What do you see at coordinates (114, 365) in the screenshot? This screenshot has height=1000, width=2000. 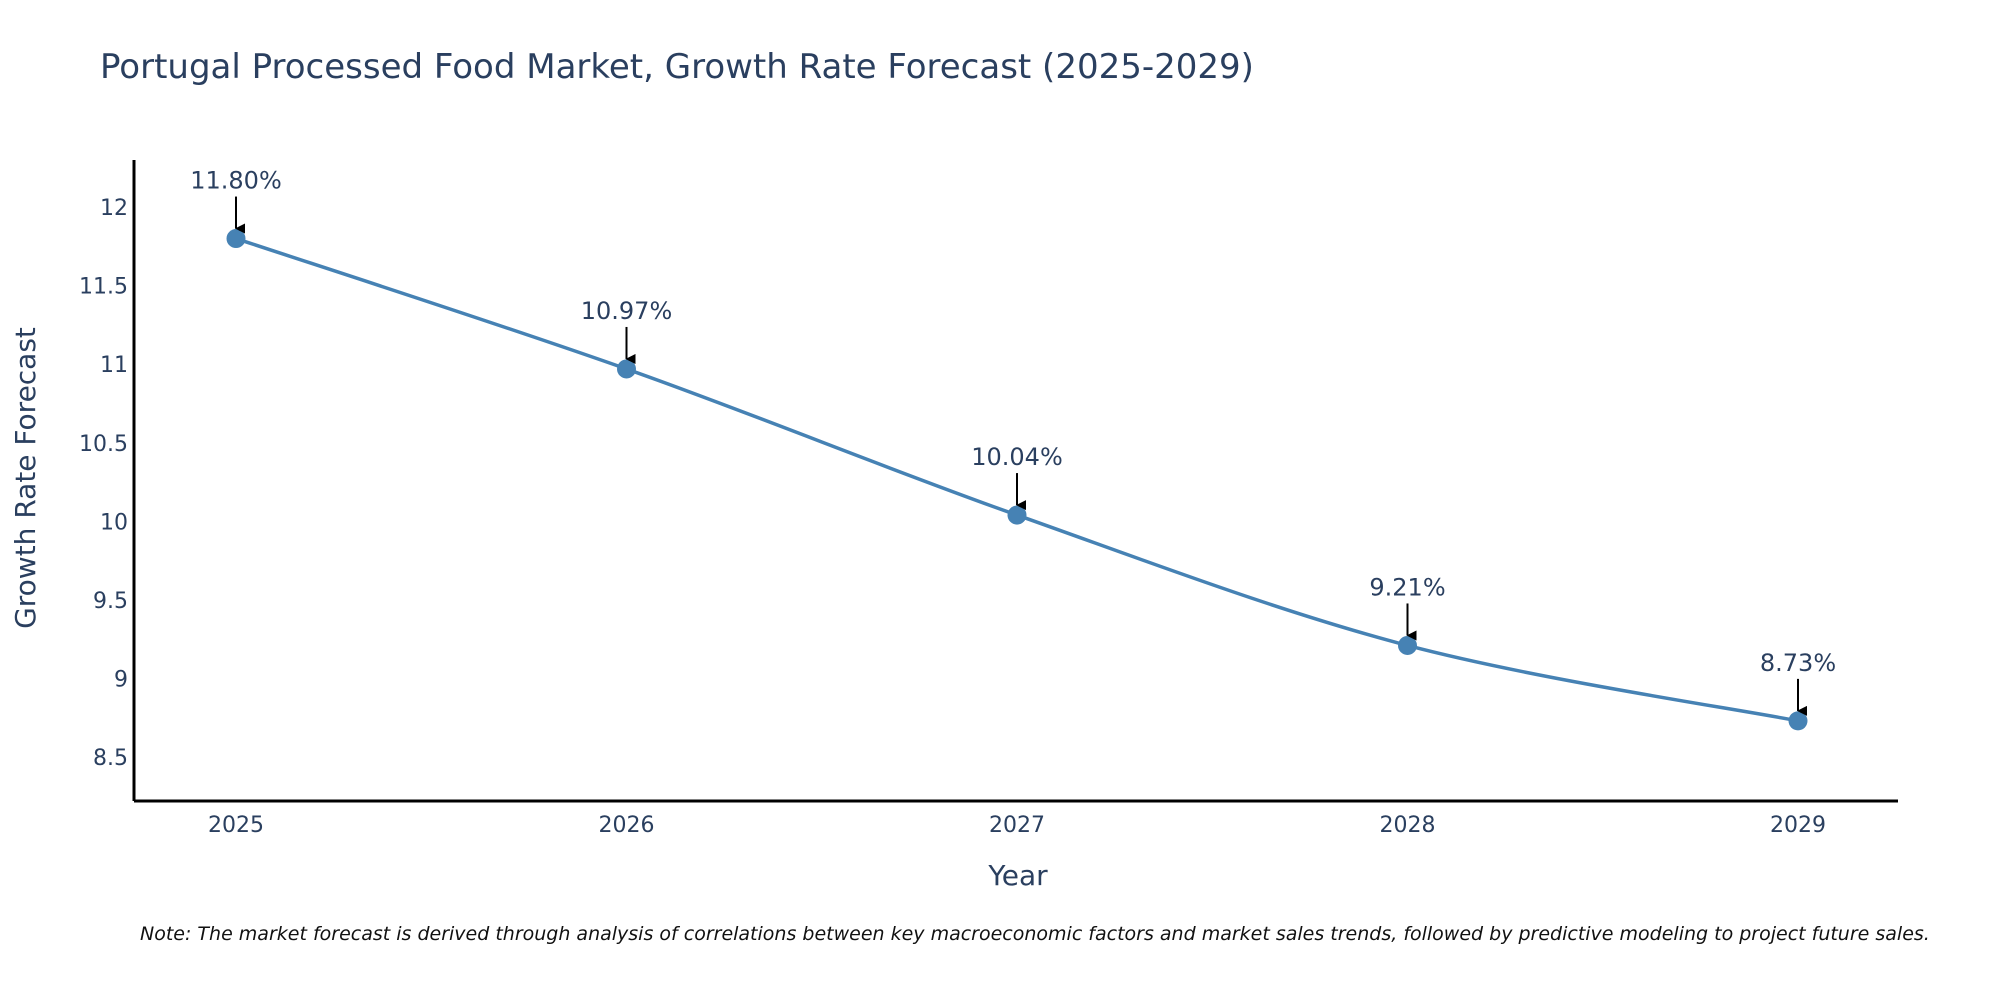 I see `y-tick-label: 11` at bounding box center [114, 365].